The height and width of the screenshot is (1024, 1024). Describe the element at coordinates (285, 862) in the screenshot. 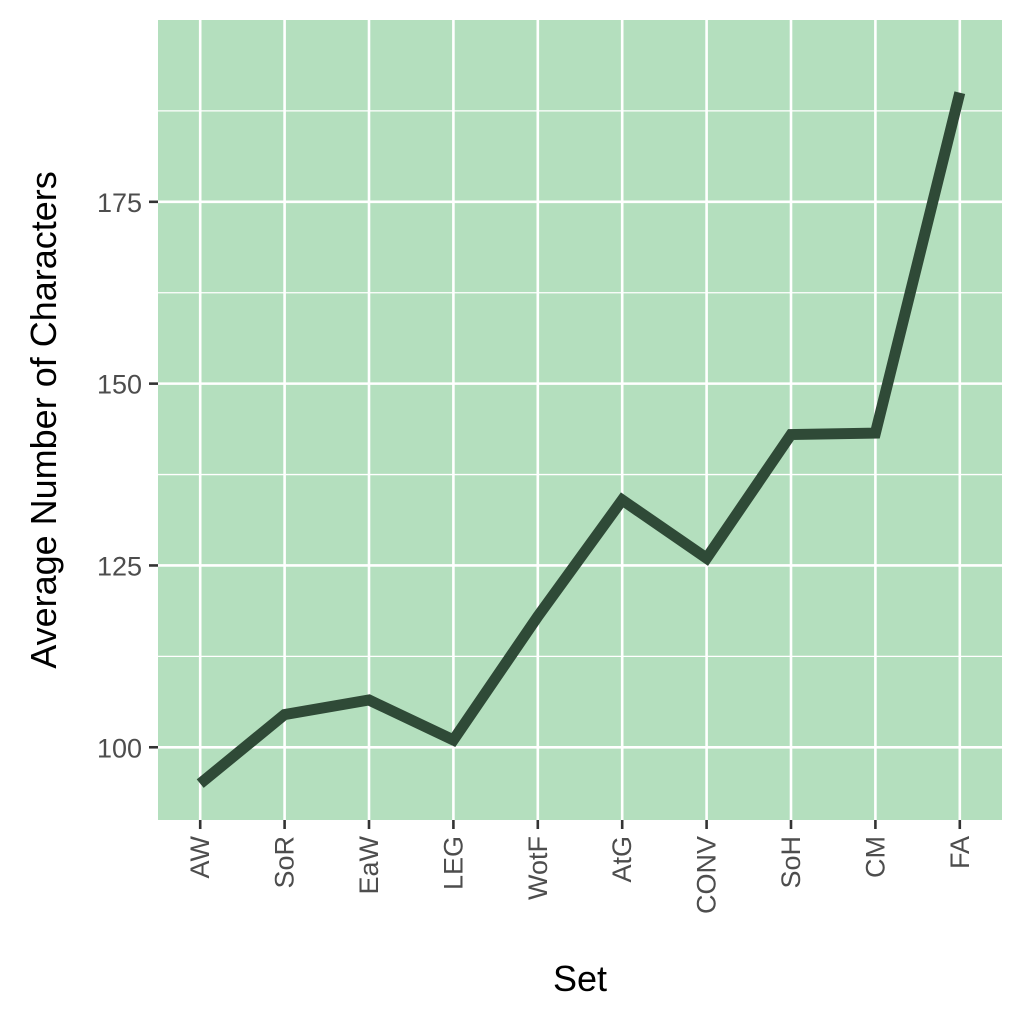

I see `x-tick-label: SoR` at that location.